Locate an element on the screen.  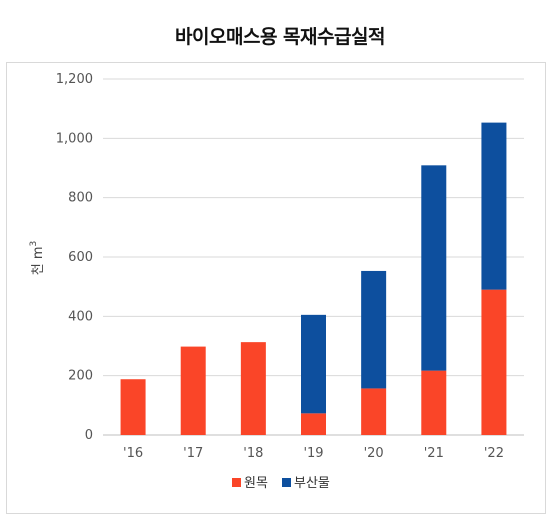
y-axis-ticks: 0 200 400 600 800 1,000 1,200 is located at coordinates (74, 257).